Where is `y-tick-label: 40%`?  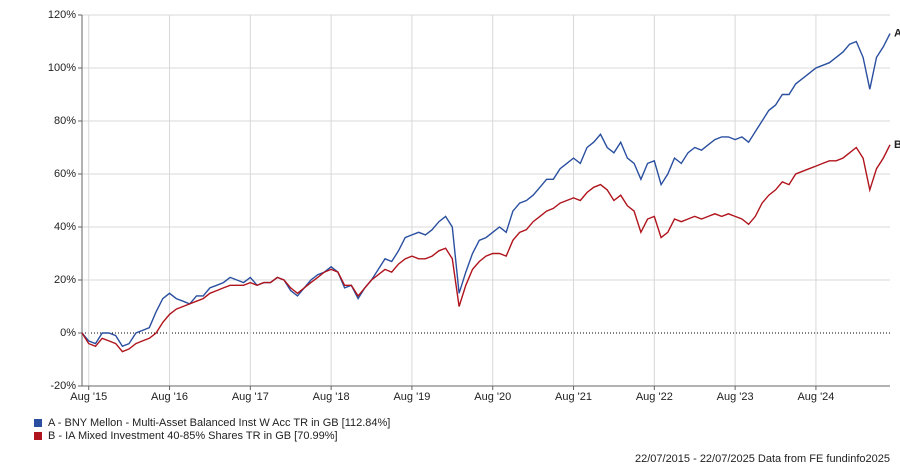 y-tick-label: 40% is located at coordinates (65, 227).